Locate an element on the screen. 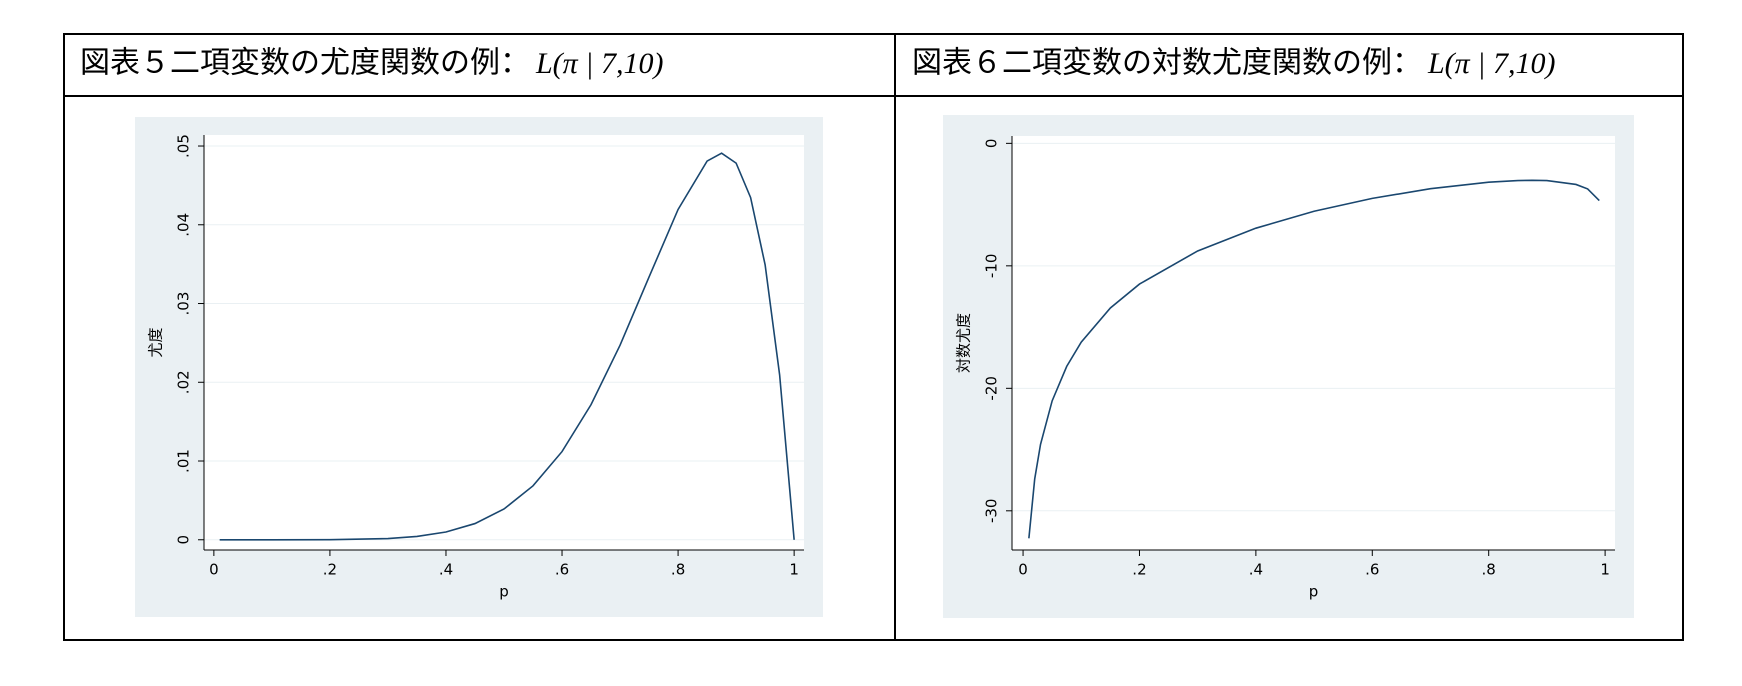 Image resolution: width=1742 pixels, height=686 pixels. y-tick-label: -10 is located at coordinates (992, 266).